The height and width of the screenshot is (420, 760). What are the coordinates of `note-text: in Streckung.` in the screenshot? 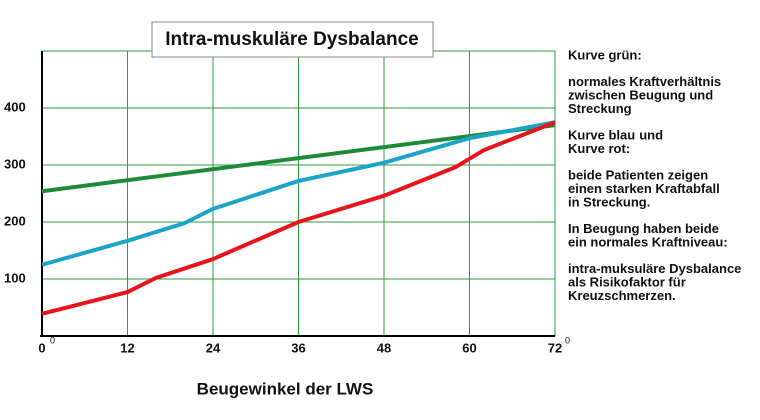 It's located at (609, 201).